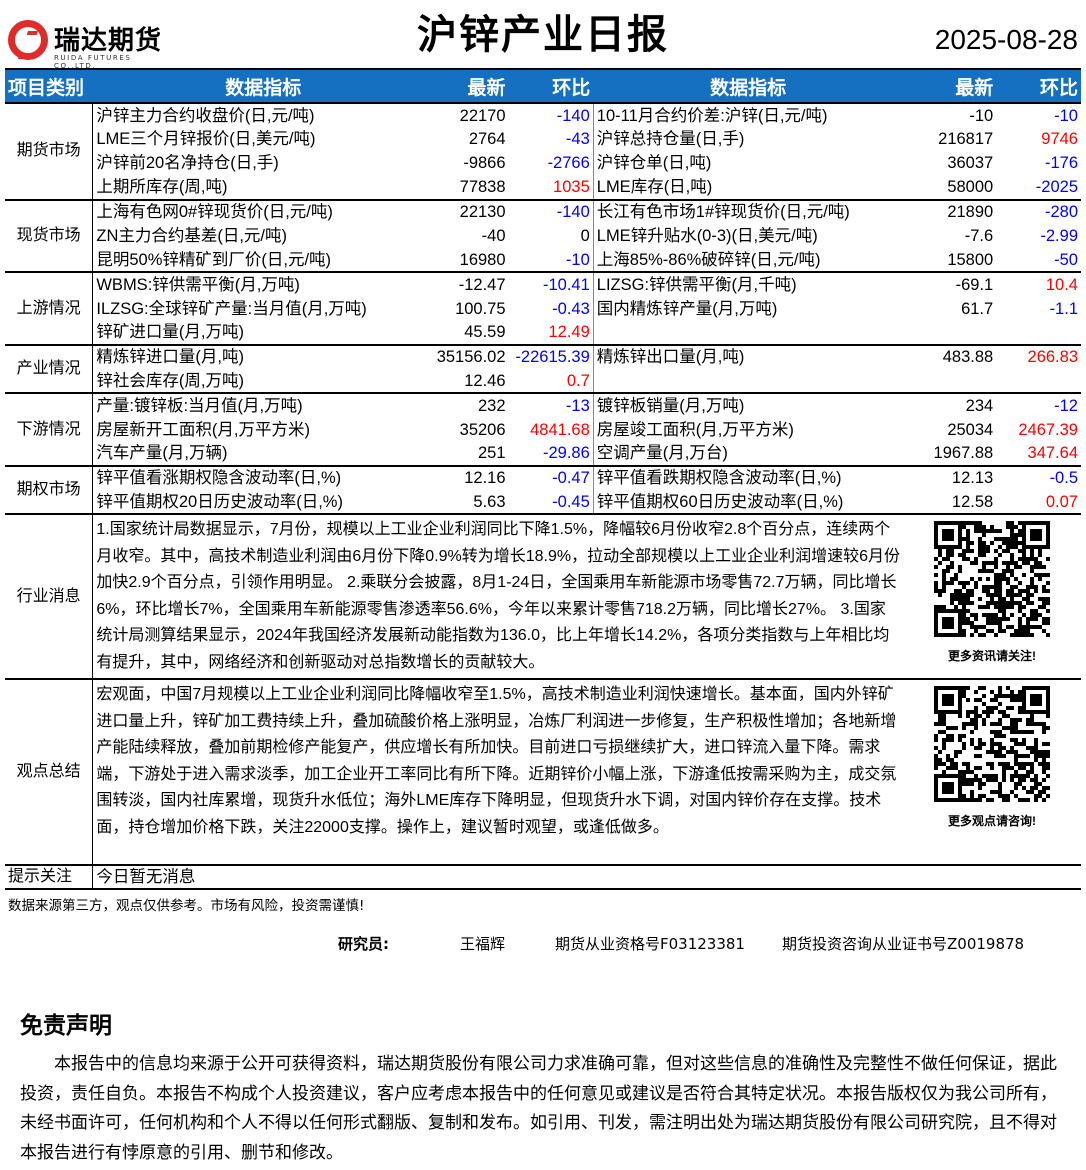 The width and height of the screenshot is (1086, 1170). What do you see at coordinates (1006, 39) in the screenshot?
I see `report-date: 2025-08-28` at bounding box center [1006, 39].